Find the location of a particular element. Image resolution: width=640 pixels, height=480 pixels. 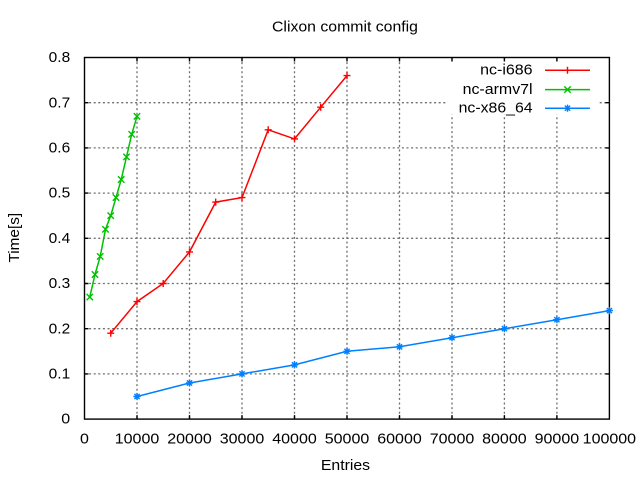

svg-text: 20000 is located at coordinates (189, 439).